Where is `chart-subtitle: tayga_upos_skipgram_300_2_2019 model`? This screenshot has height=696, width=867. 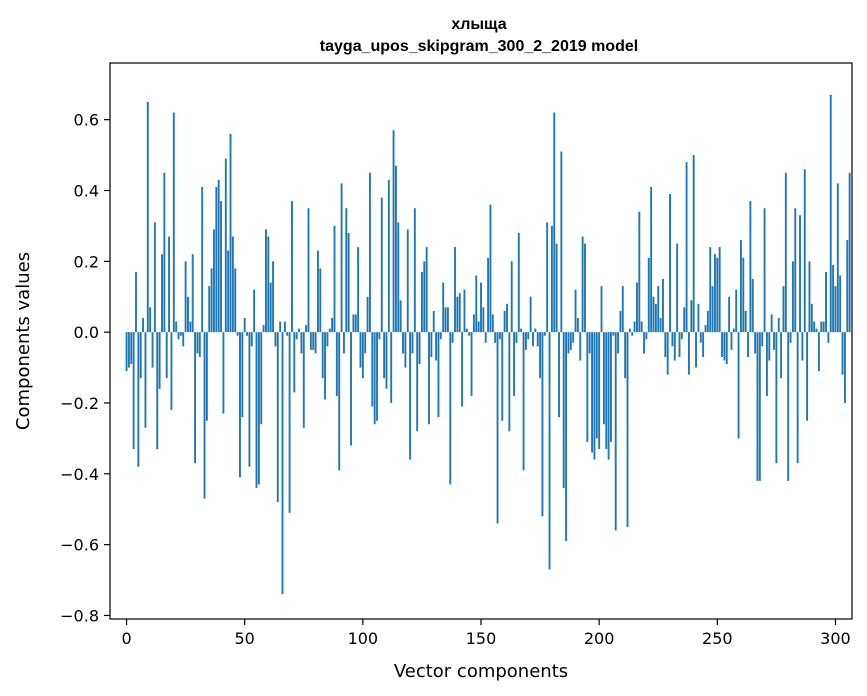 chart-subtitle: tayga_upos_skipgram_300_2_2019 model is located at coordinates (479, 46).